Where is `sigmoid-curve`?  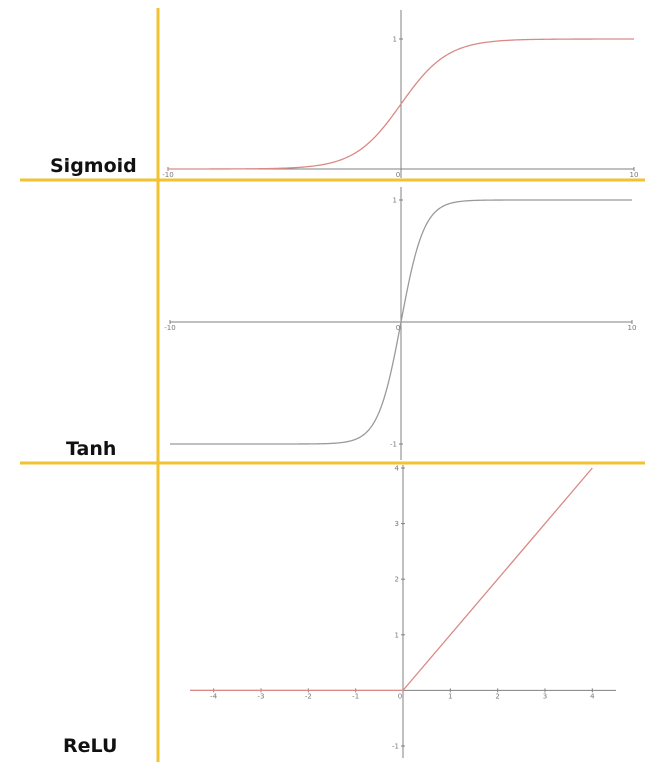 sigmoid-curve is located at coordinates (401, 104).